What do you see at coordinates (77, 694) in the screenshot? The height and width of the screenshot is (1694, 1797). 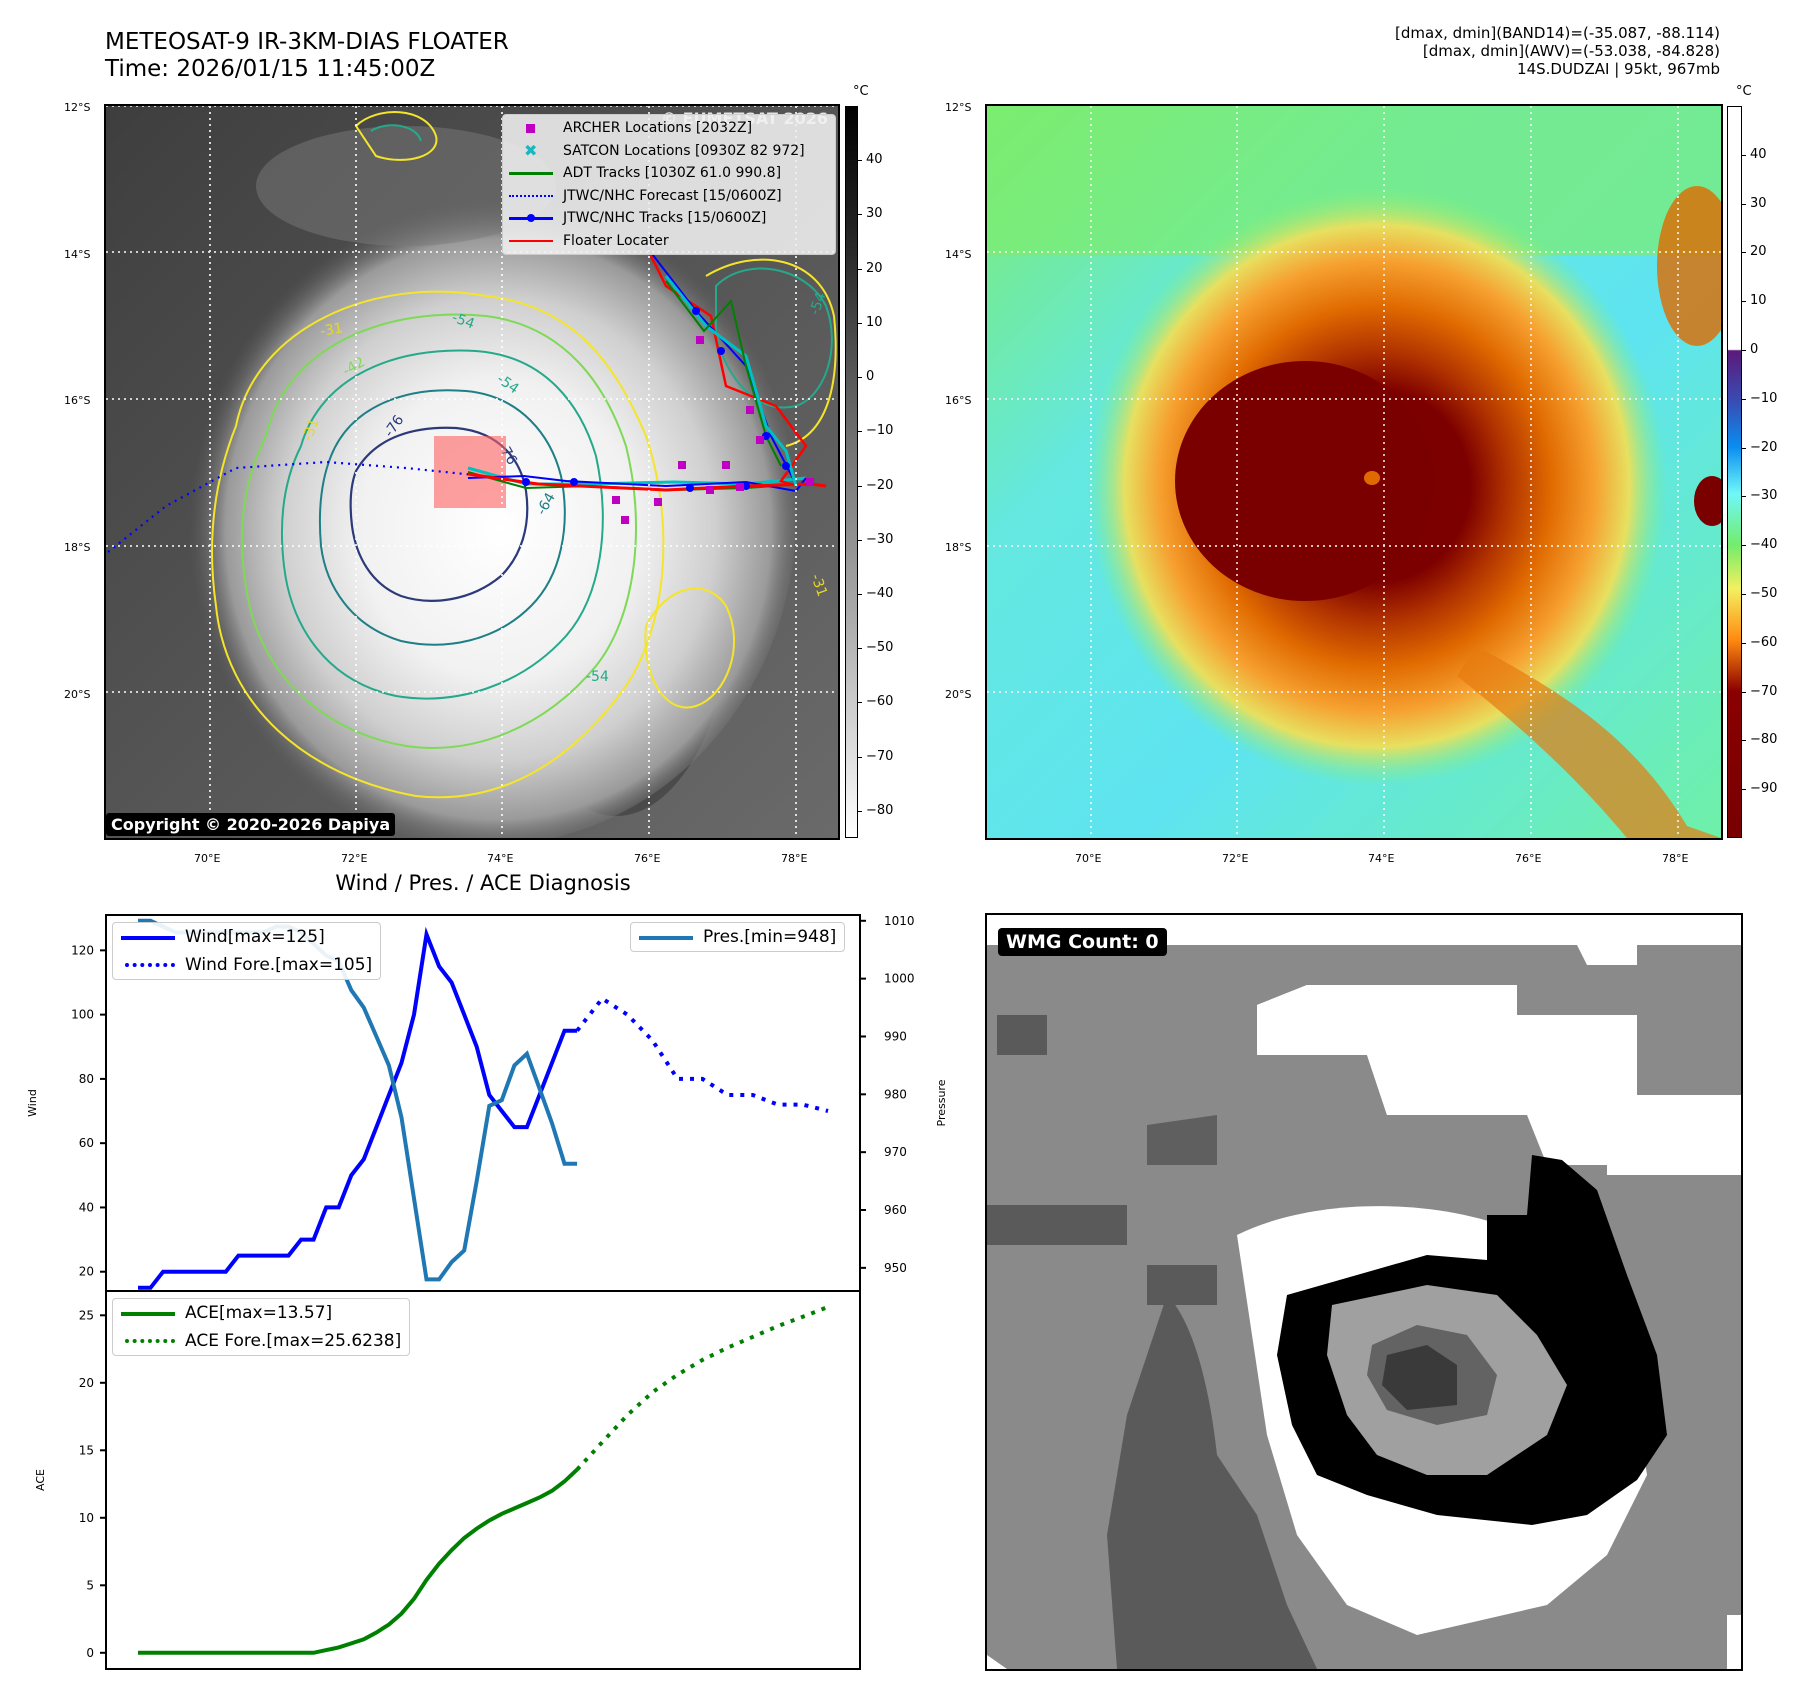 I see `ir-lat-tick: 20°S` at bounding box center [77, 694].